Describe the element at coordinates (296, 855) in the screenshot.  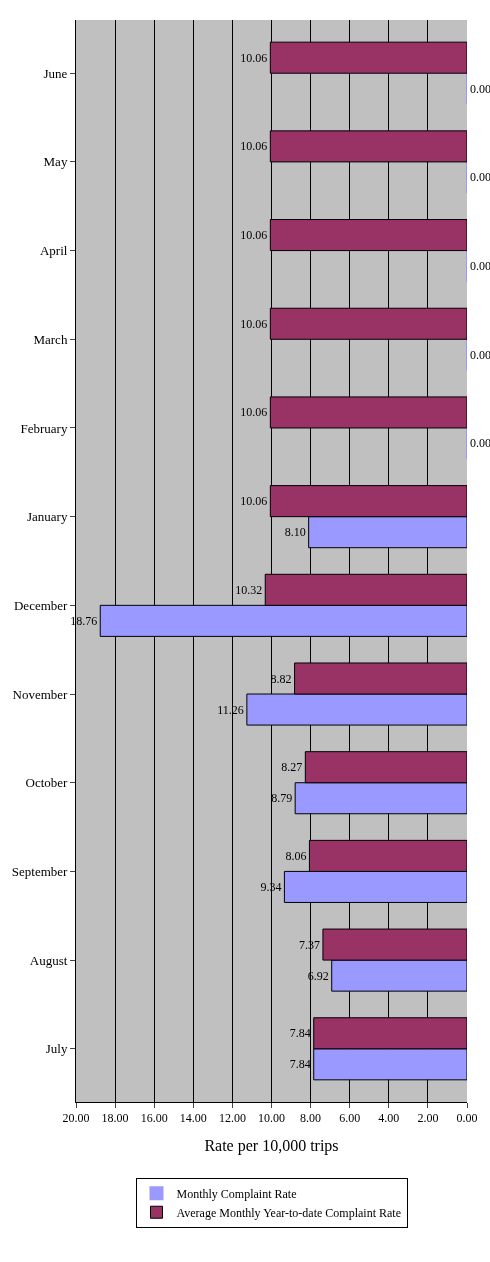
I see `data-label: 8.06` at that location.